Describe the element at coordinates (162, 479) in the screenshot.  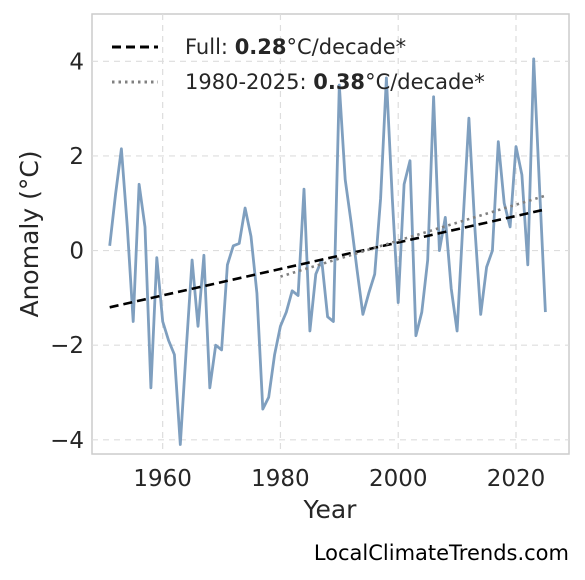
I see `x-tick-label: 1960` at that location.